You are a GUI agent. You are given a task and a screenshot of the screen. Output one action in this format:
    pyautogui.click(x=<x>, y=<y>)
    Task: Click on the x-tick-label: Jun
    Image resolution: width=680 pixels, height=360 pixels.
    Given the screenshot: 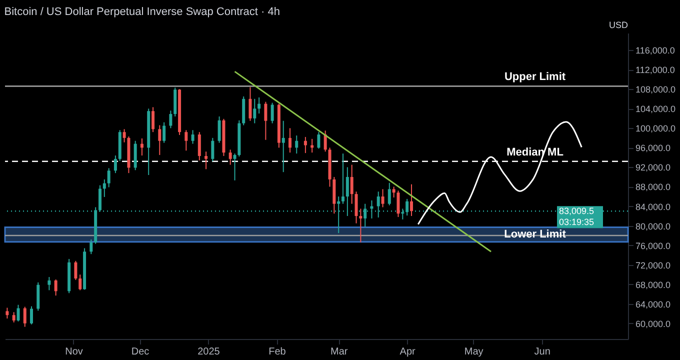 What is the action you would take?
    pyautogui.click(x=542, y=352)
    